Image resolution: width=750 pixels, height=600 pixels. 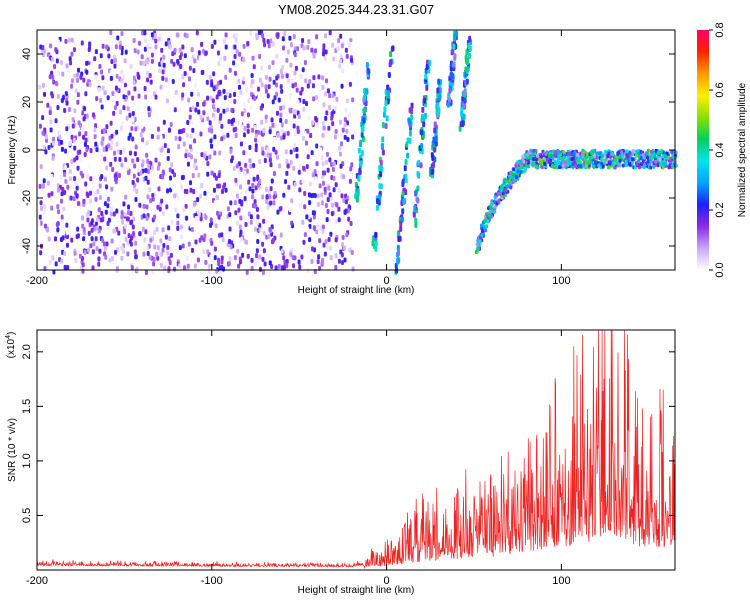 What do you see at coordinates (27, 351) in the screenshot?
I see `y-tick-label: 2.0` at bounding box center [27, 351].